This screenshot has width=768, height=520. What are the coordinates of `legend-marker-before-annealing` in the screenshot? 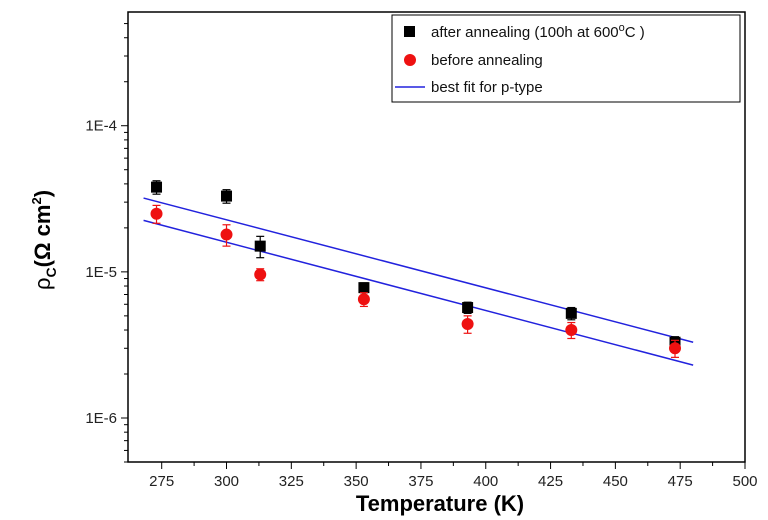 It's located at (410, 60).